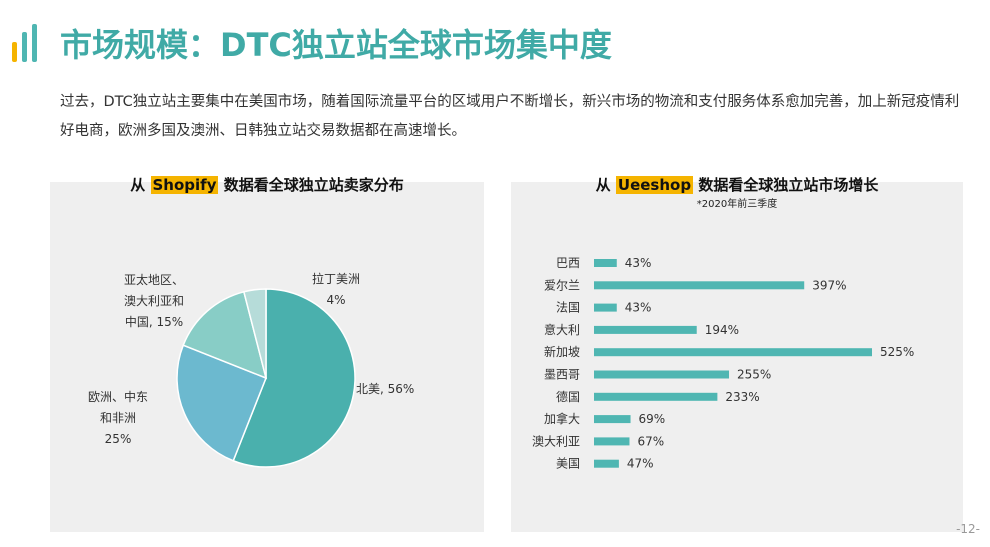 Image resolution: width=990 pixels, height=547 pixels. What do you see at coordinates (14, 52) in the screenshot?
I see `accent-bar-yellow` at bounding box center [14, 52].